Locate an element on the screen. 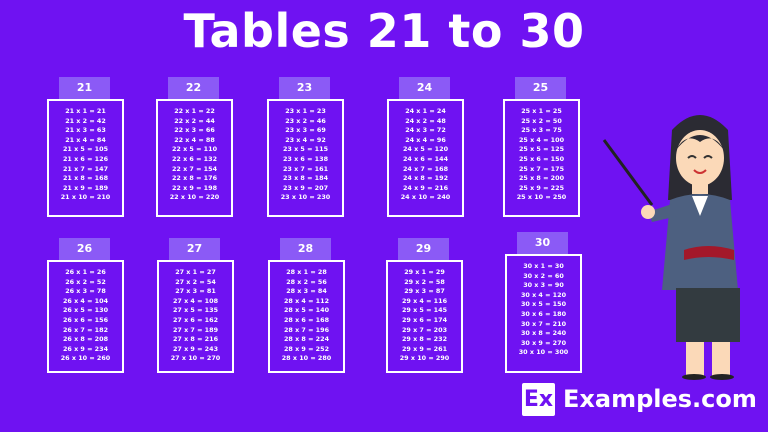  table-line: 22 x 3 = 66 is located at coordinates (194, 130).